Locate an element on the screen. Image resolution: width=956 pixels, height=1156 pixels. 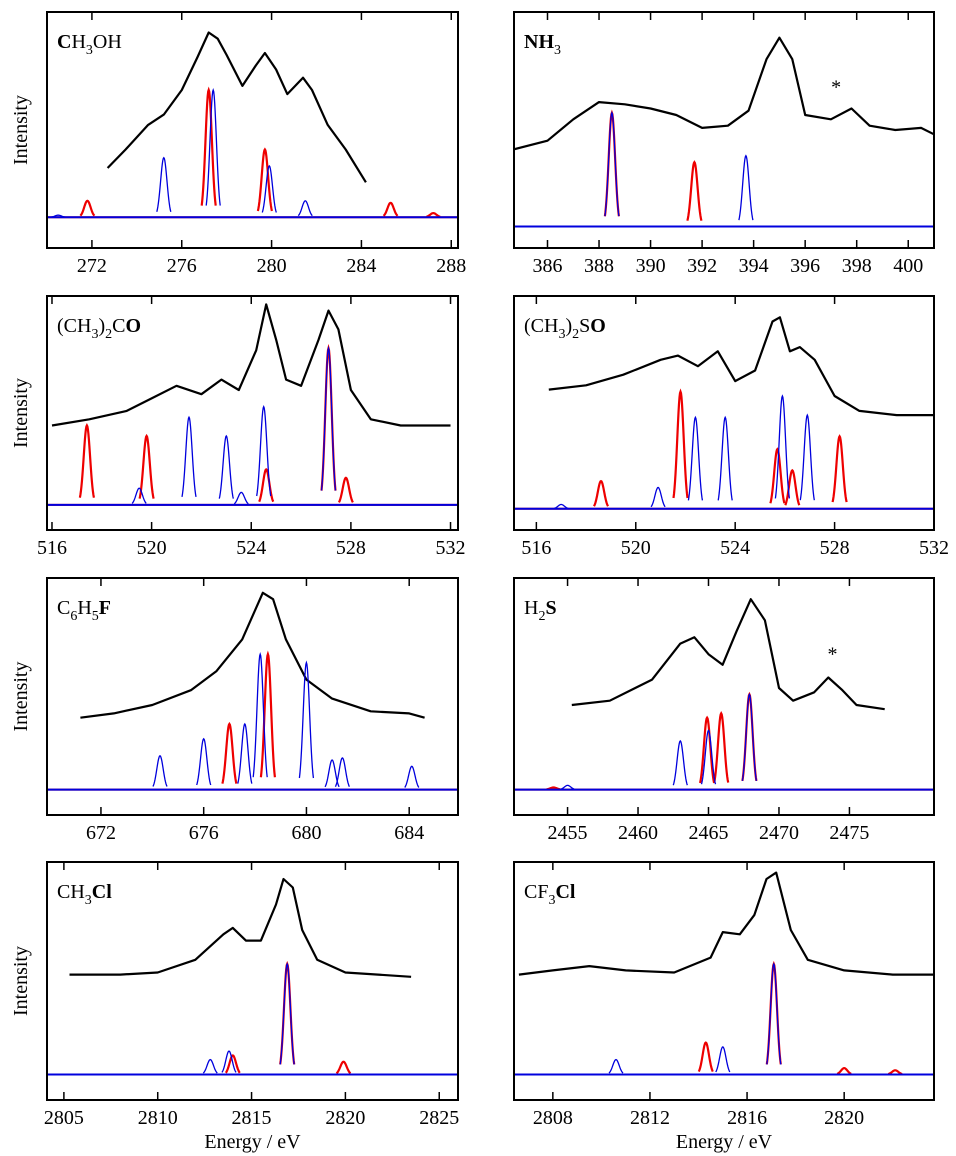
x-tick-label: 272 is located at coordinates (92, 266).